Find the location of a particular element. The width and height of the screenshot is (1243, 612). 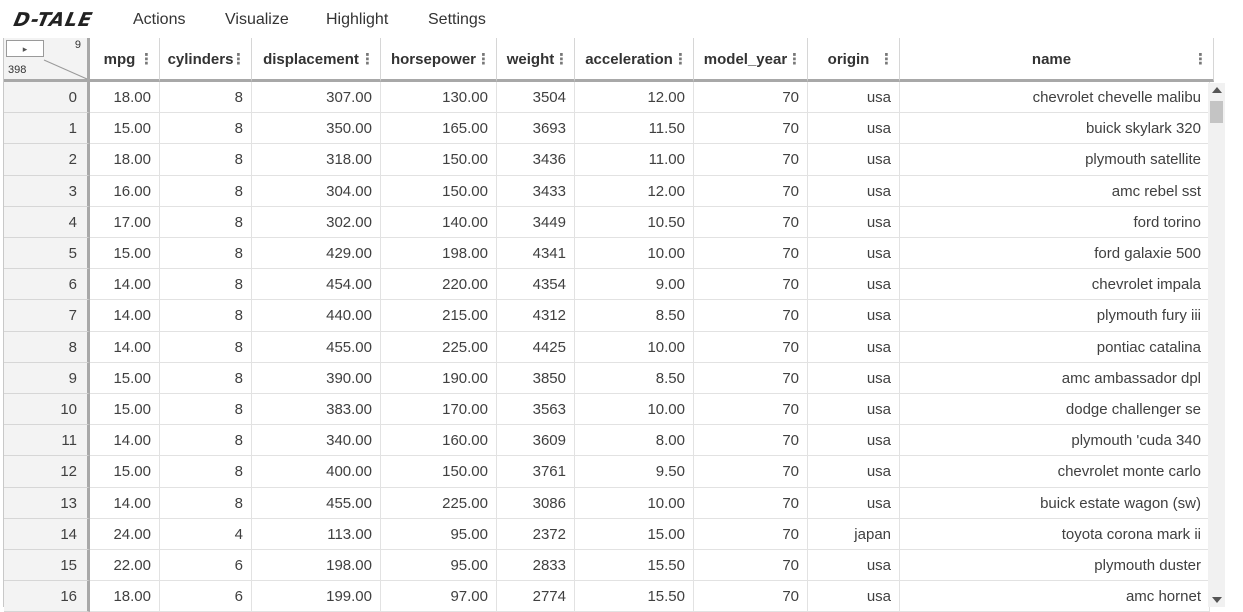

table-cell-displacement: 340.00 is located at coordinates (316, 441).